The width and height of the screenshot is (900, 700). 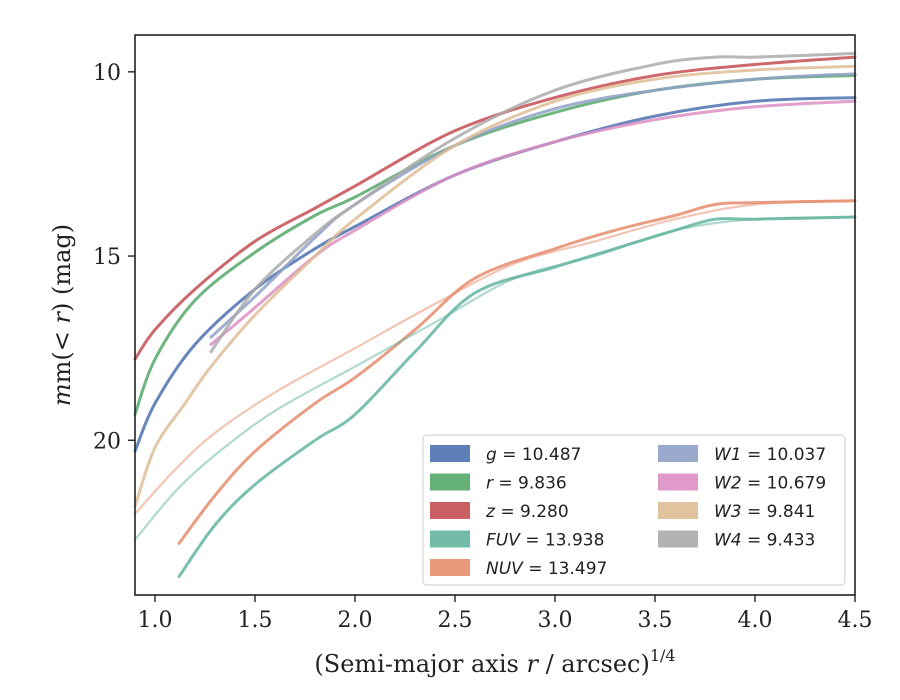 What do you see at coordinates (755, 620) in the screenshot?
I see `x-tick-label: 4.0` at bounding box center [755, 620].